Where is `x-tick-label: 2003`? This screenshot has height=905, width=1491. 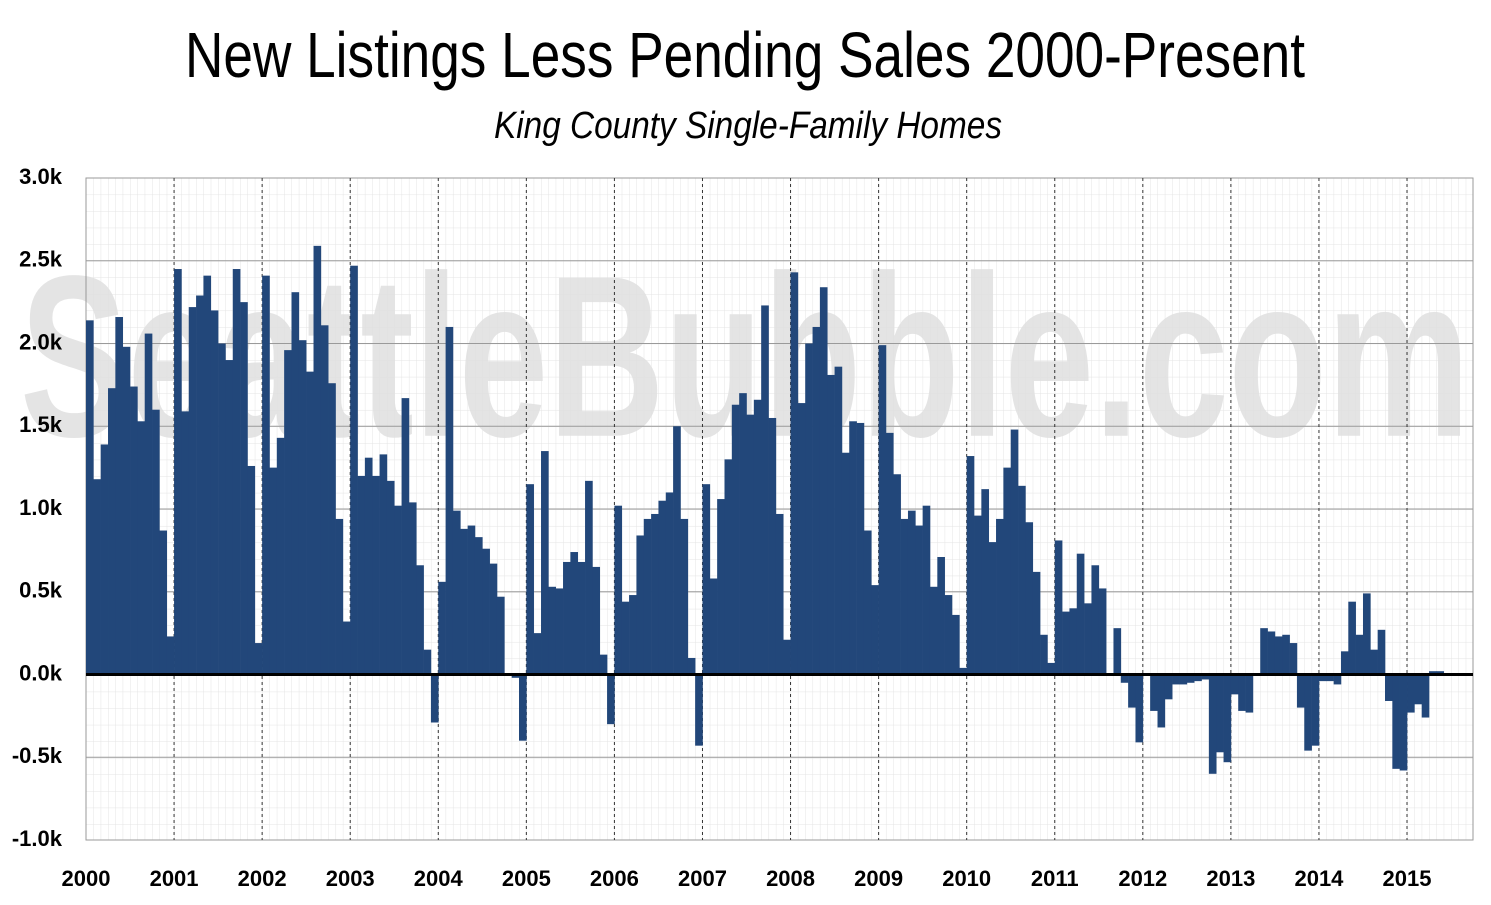
x-tick-label: 2003 is located at coordinates (350, 878).